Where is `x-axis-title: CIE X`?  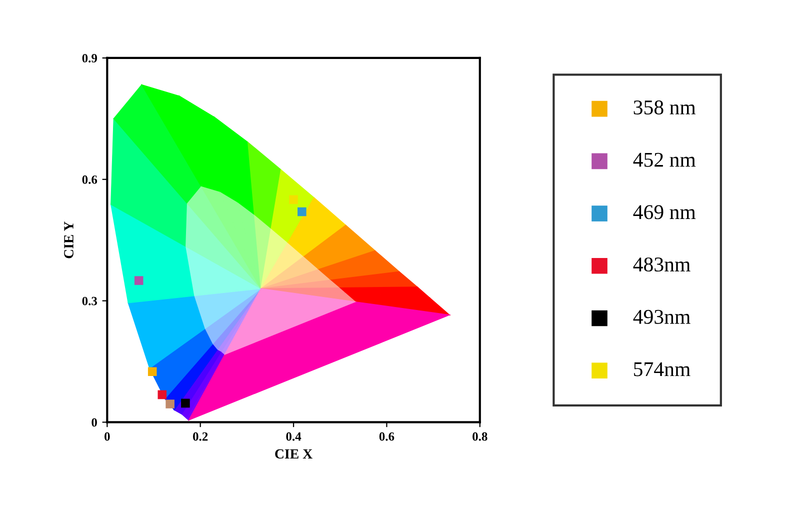 x-axis-title: CIE X is located at coordinates (293, 454).